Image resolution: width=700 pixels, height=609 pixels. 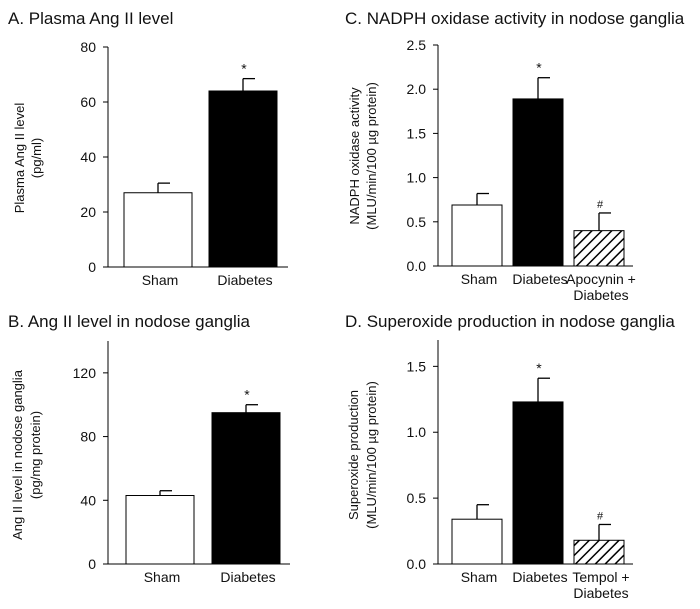 I want to click on panel-b-plot: 0 40 80 120 Sham * Diabetes, so click(x=181, y=463).